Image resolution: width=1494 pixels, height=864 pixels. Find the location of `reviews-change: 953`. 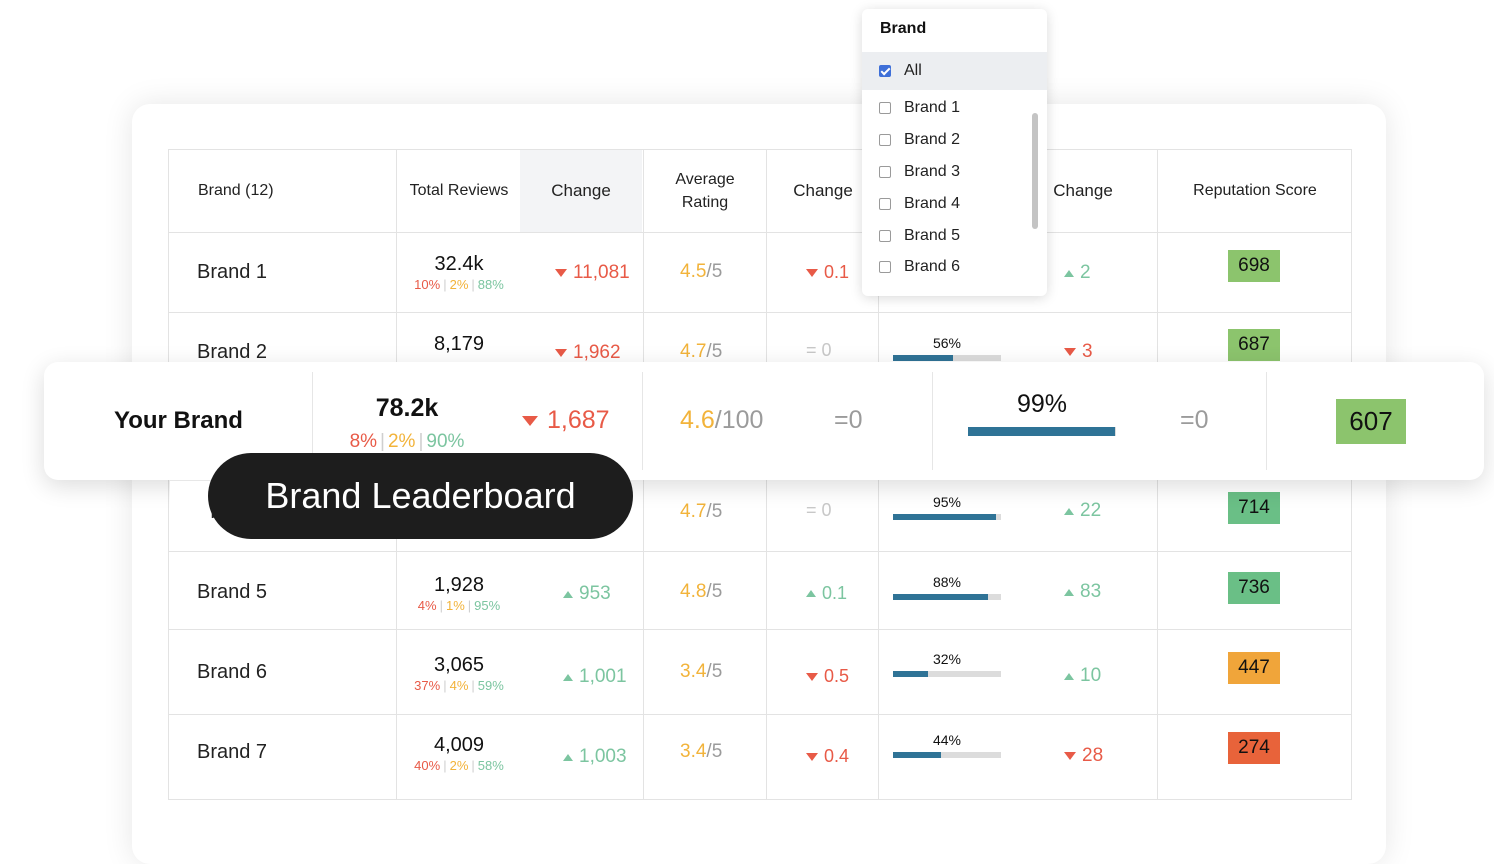

reviews-change: 953 is located at coordinates (587, 594).